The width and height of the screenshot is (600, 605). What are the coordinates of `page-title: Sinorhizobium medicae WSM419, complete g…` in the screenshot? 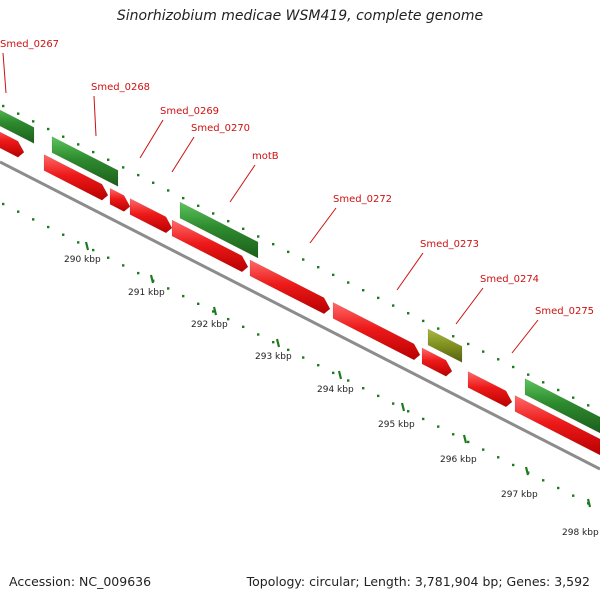 It's located at (300, 16).